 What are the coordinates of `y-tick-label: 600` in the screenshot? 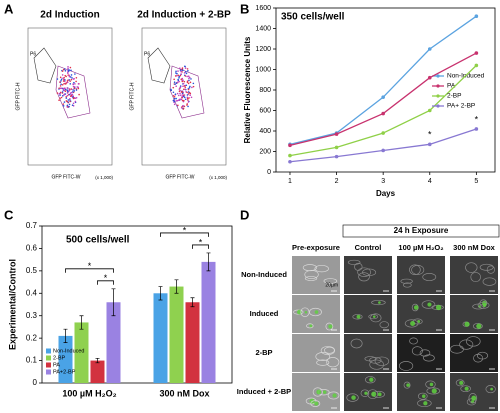 It's located at (265, 110).